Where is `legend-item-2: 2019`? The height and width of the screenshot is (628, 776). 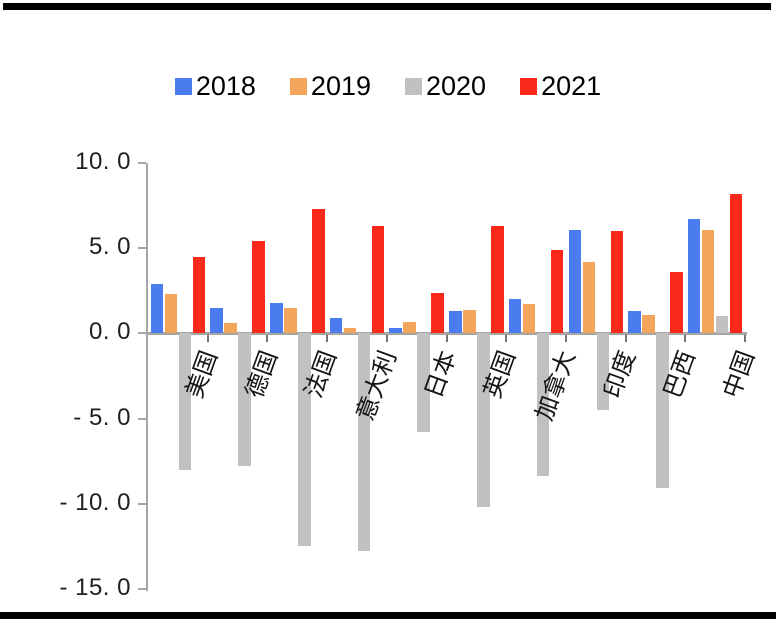
legend-item-2: 2019 is located at coordinates (330, 86).